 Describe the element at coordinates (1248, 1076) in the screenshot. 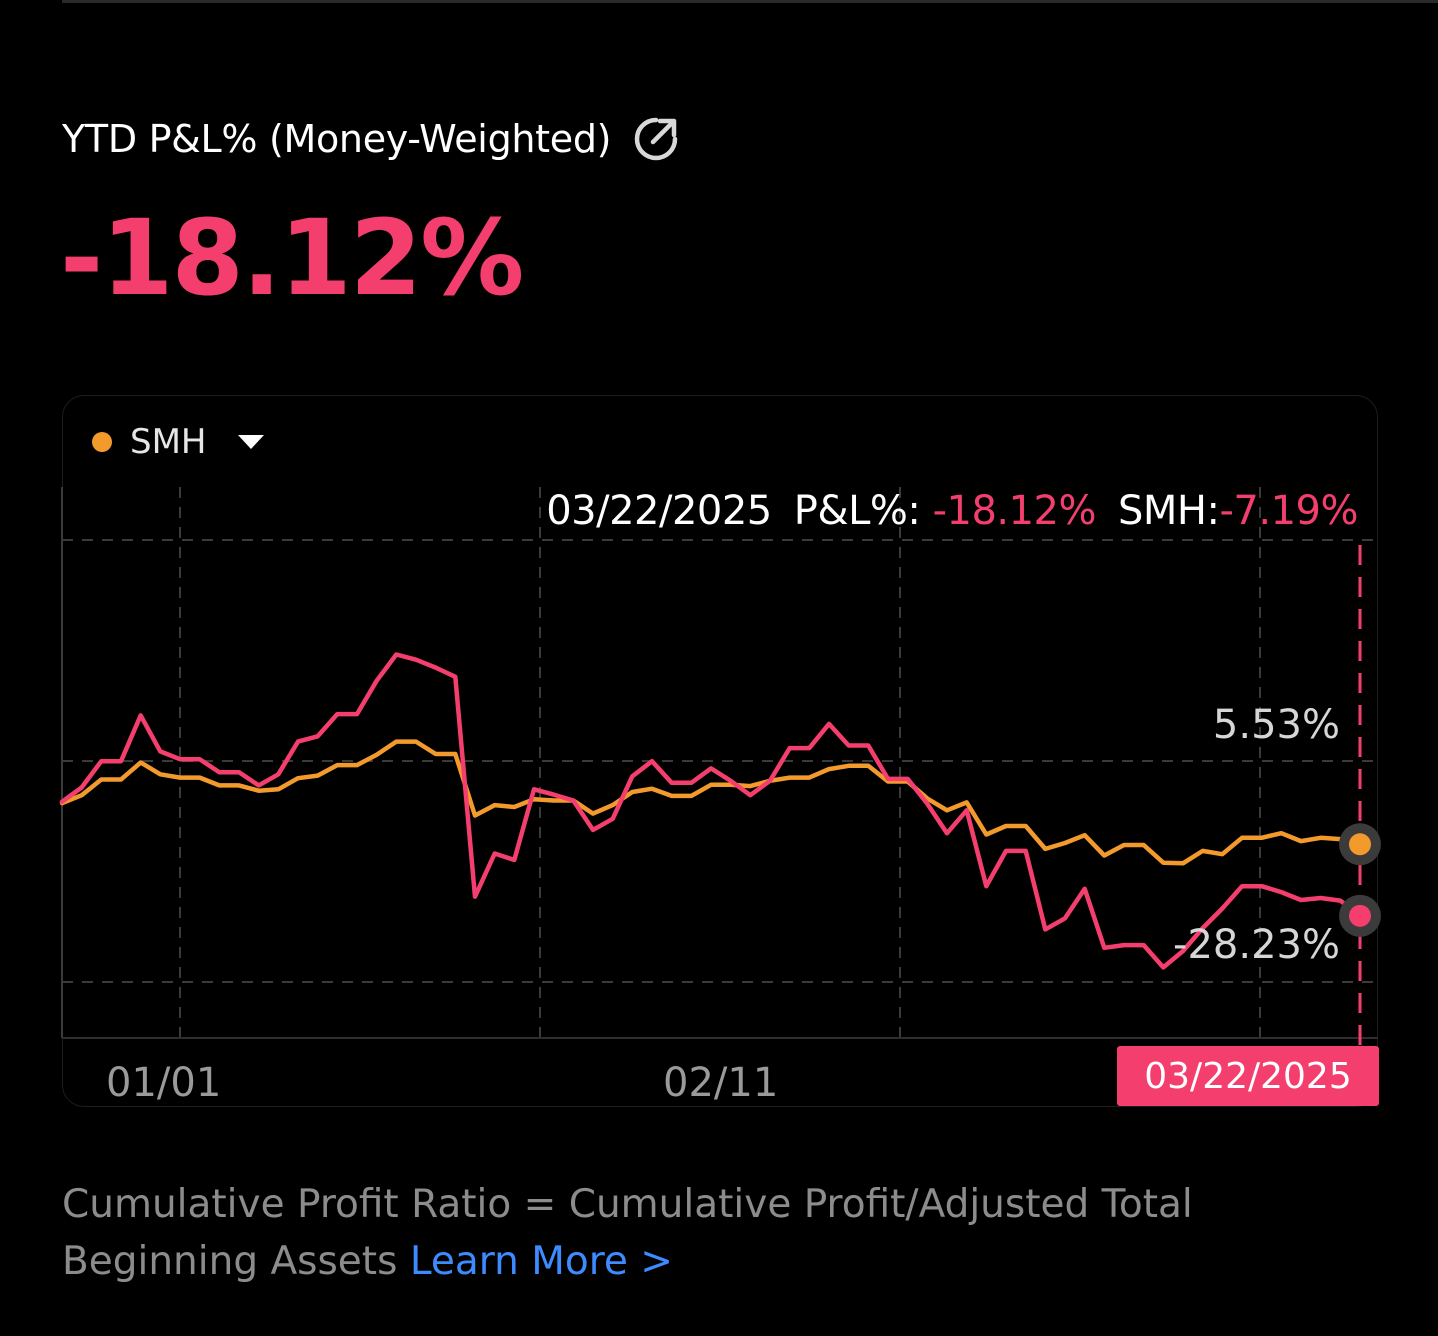

I see `selected-date-badge: 03/22/2025` at that location.